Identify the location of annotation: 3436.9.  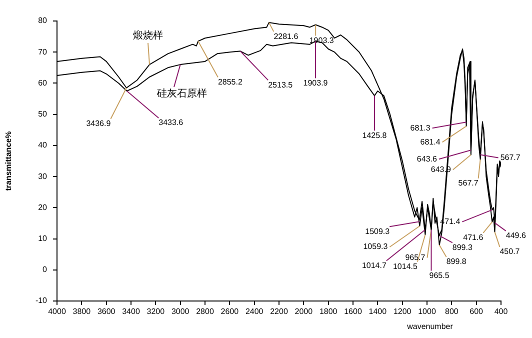
(99, 123).